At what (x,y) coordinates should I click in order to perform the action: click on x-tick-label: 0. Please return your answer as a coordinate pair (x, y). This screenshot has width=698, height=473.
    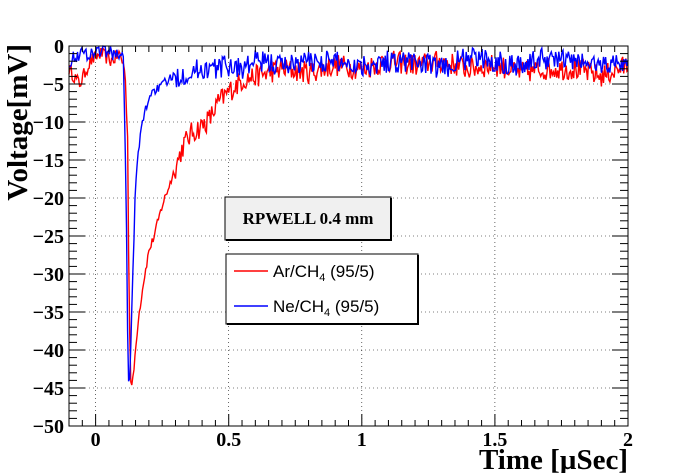
    Looking at the image, I should click on (96, 440).